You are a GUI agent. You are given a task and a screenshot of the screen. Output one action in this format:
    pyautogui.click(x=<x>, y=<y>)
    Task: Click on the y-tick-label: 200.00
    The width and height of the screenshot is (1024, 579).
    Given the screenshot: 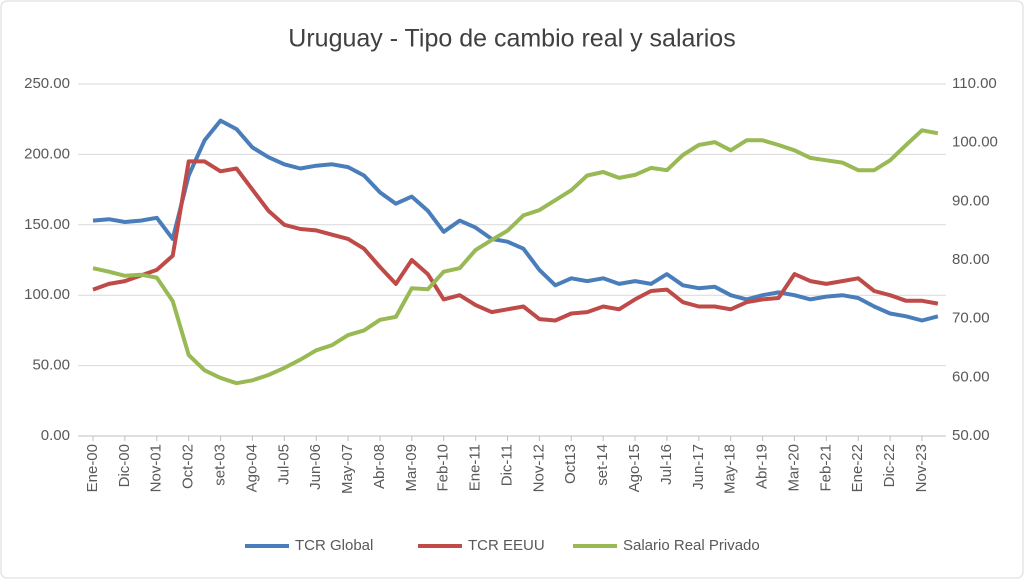 What is the action you would take?
    pyautogui.click(x=47, y=153)
    